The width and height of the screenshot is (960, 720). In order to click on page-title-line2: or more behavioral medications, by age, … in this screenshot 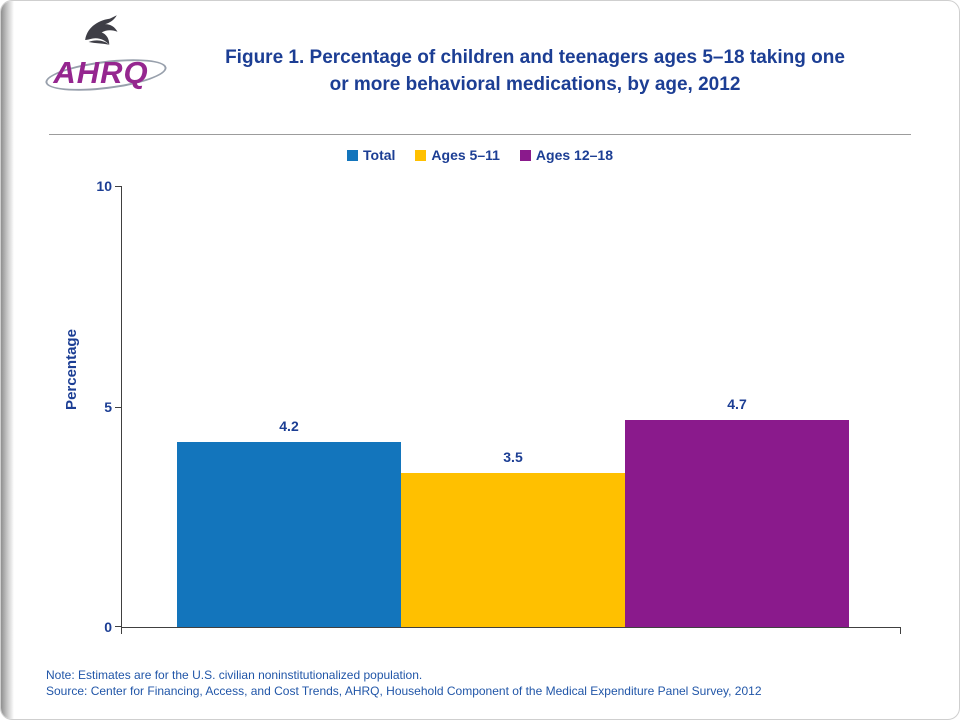, I will do `click(535, 84)`.